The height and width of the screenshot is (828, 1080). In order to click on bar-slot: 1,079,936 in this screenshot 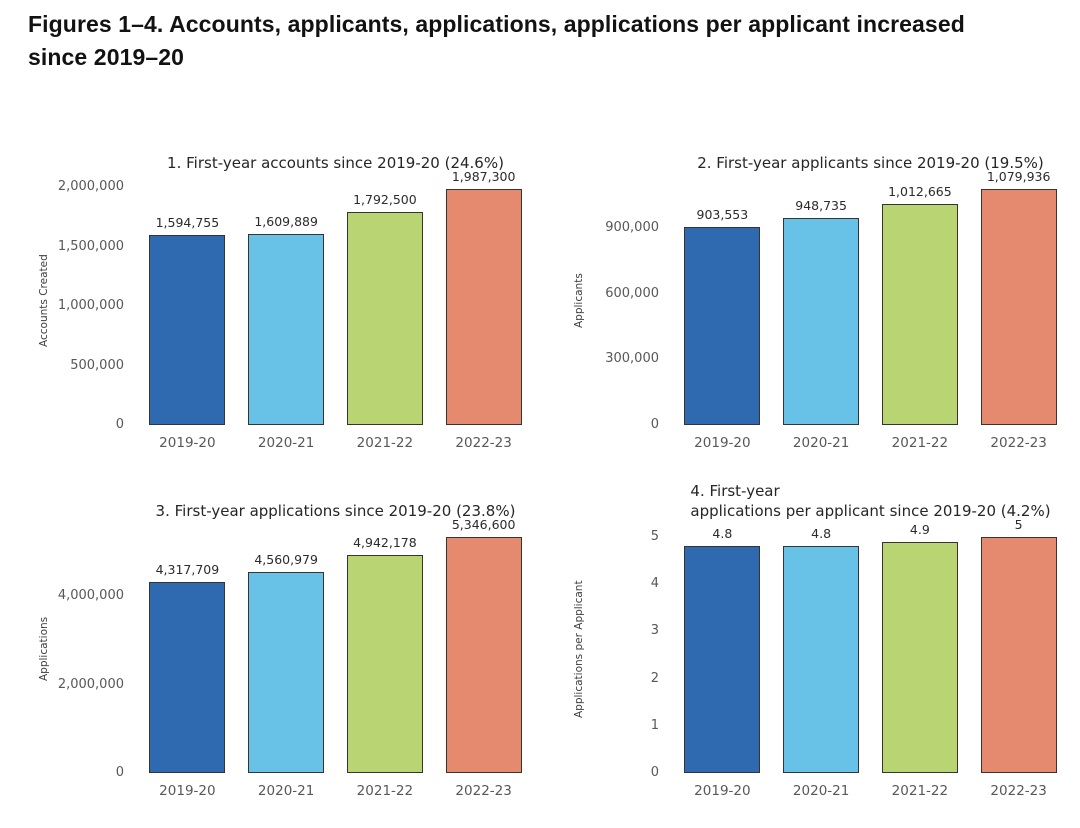, I will do `click(1018, 297)`.